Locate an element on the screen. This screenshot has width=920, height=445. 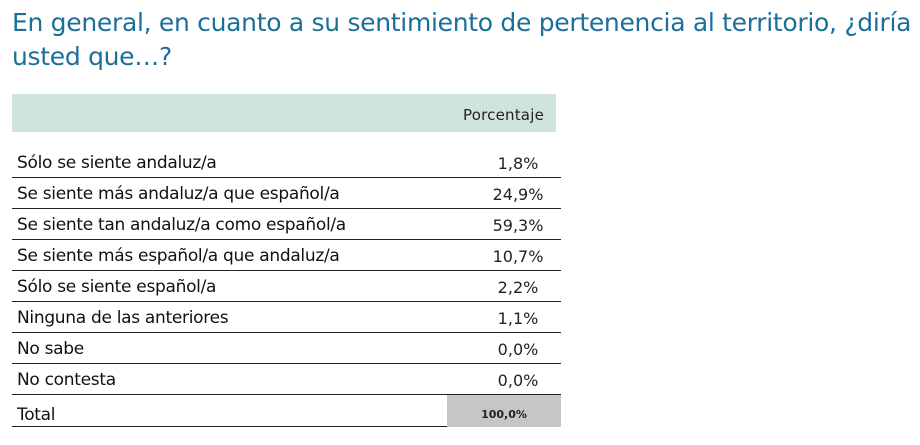
row-label: Sólo se siente andaluz/a is located at coordinates (229, 162).